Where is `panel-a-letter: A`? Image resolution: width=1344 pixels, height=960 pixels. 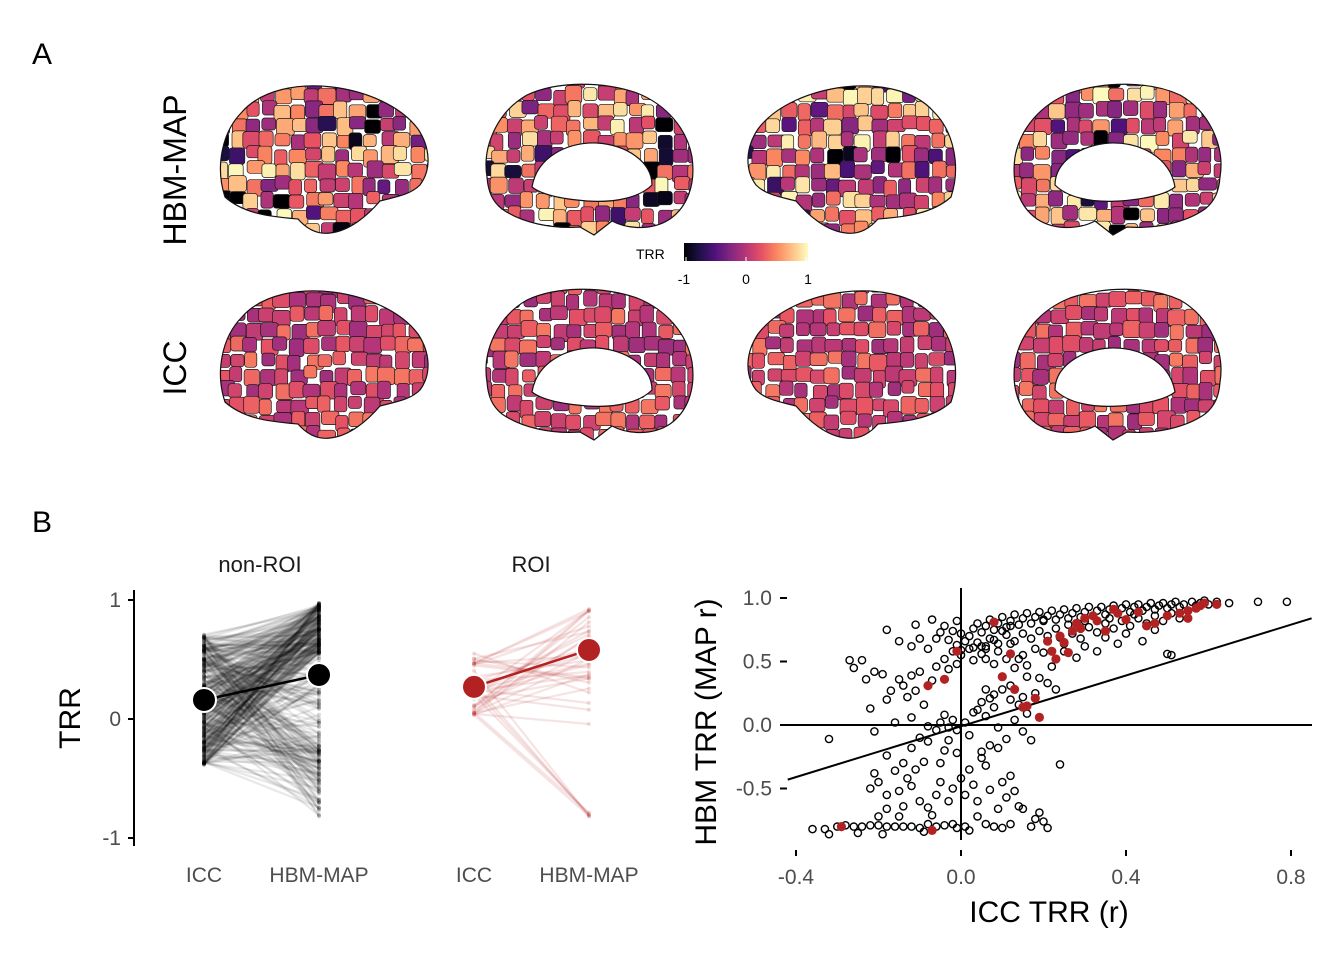 panel-a-letter: A is located at coordinates (42, 54).